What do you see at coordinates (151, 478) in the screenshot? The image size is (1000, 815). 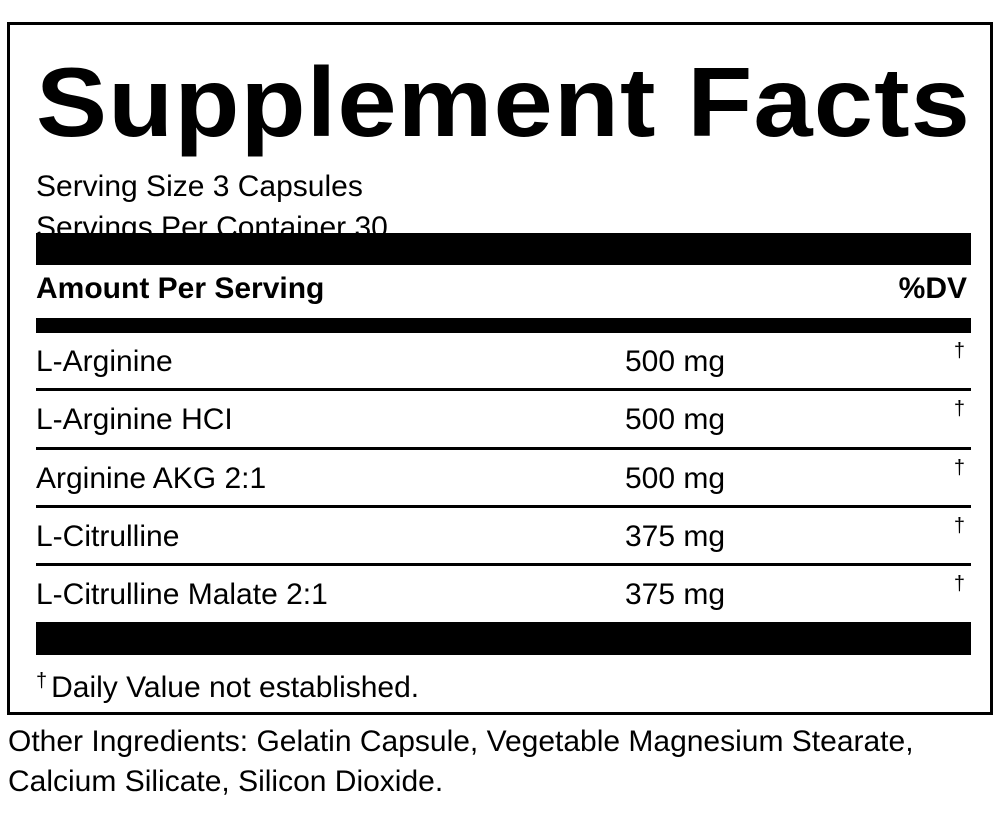 I see `ingredient-name: Arginine AKG 2:1` at bounding box center [151, 478].